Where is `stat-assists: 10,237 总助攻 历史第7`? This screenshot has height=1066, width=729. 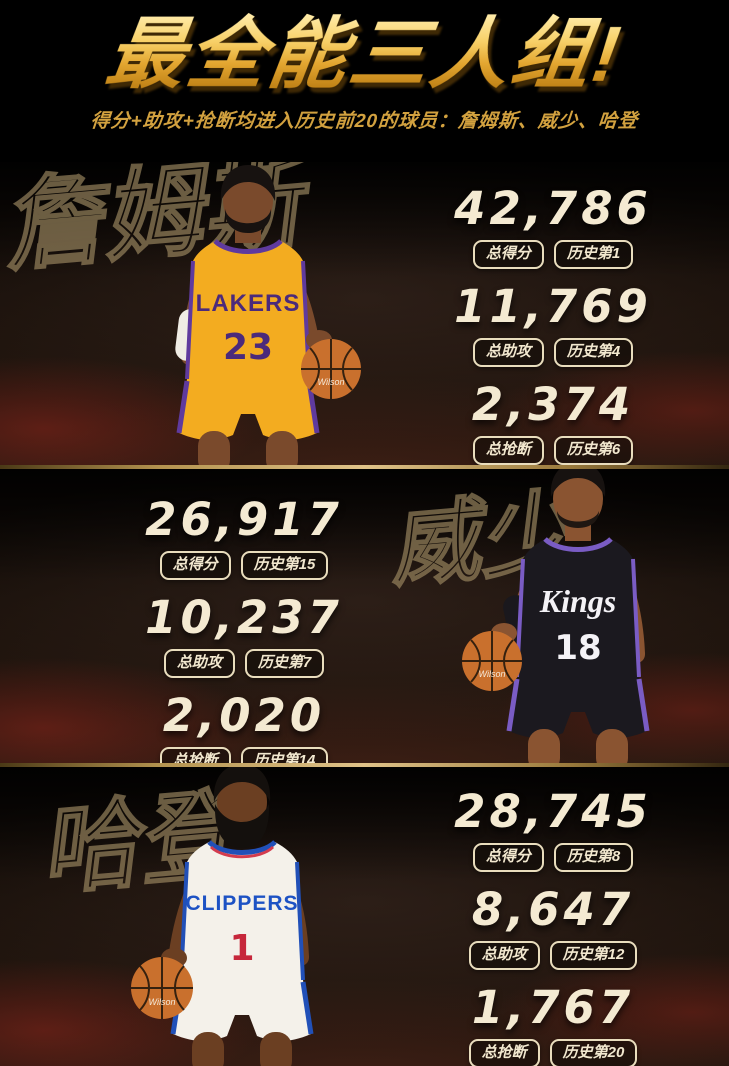 stat-assists: 10,237 总助攻 历史第7 is located at coordinates (244, 636).